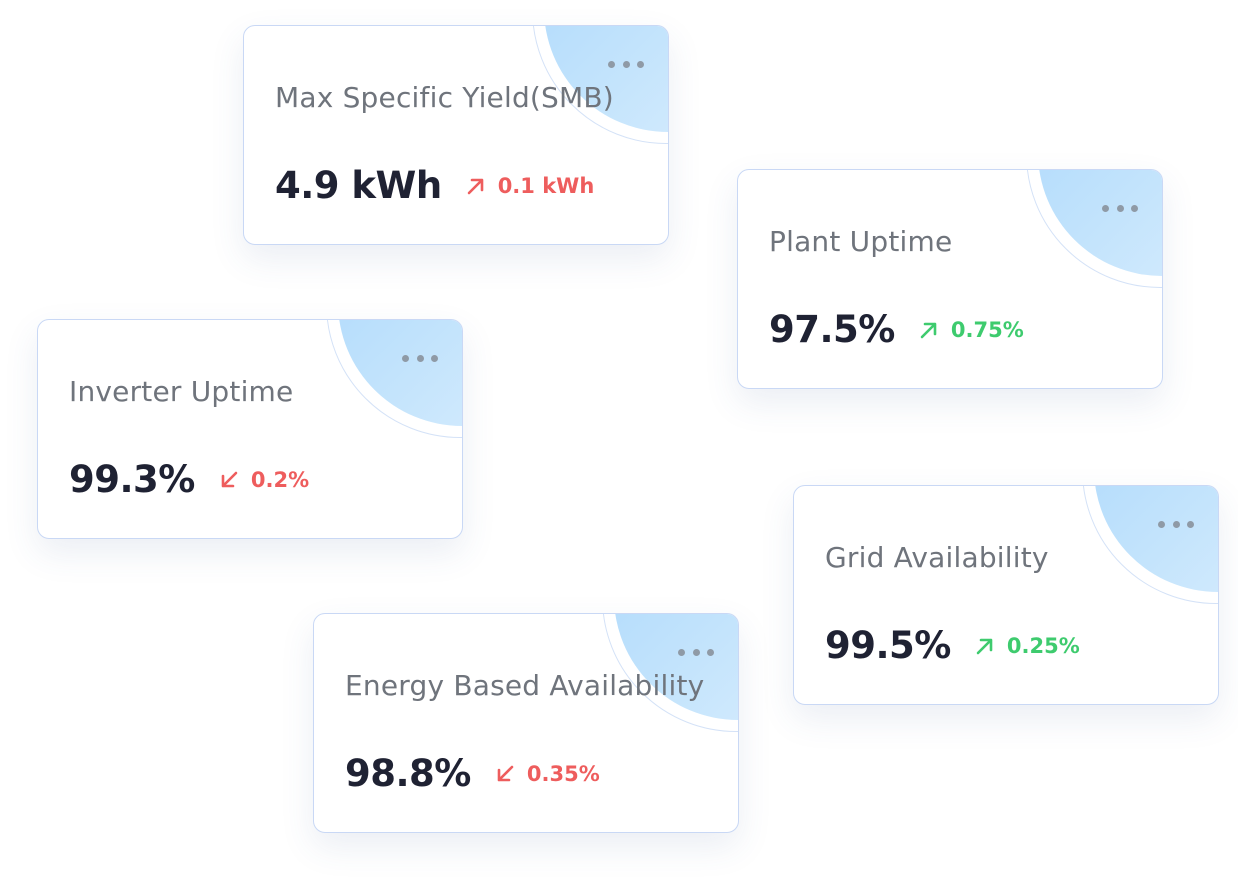 The height and width of the screenshot is (884, 1238). I want to click on kpi-delta: 0.2%, so click(280, 479).